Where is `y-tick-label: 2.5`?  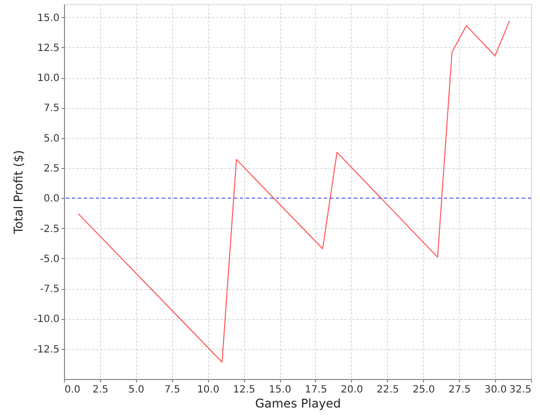 y-tick-label: 2.5 is located at coordinates (52, 168).